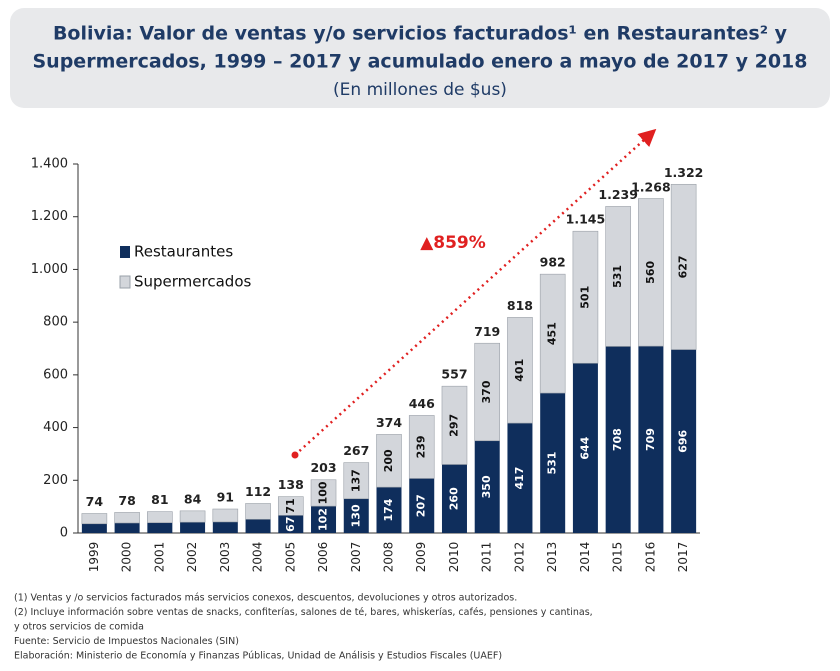 The image size is (840, 671). What do you see at coordinates (159, 557) in the screenshot?
I see `x-tick-label: 2001` at bounding box center [159, 557].